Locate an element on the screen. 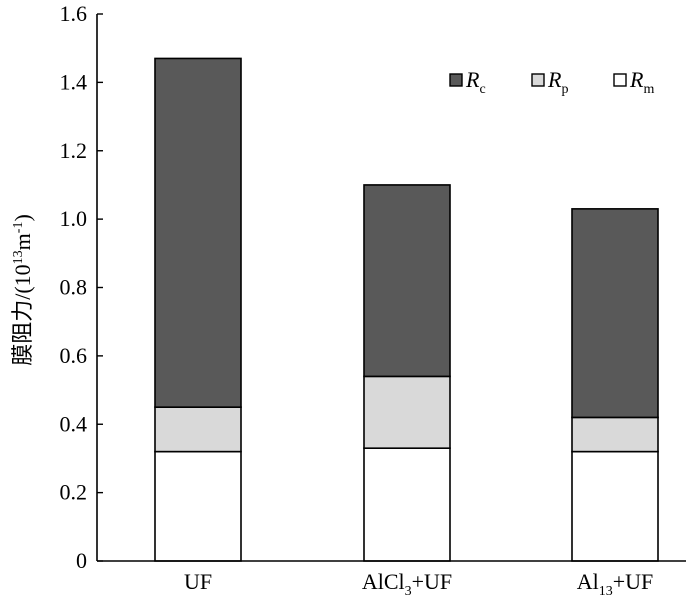 The width and height of the screenshot is (700, 601). legend-label-rc: Rc is located at coordinates (475, 82).